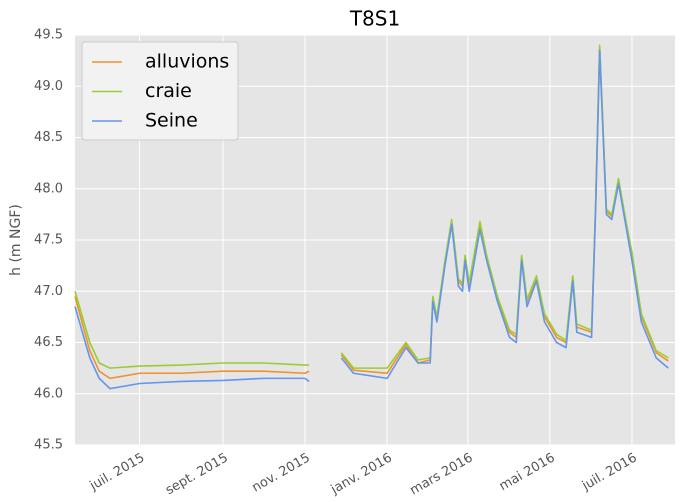 This screenshot has height=502, width=697. I want to click on y-tick-label: 47.0, so click(48, 291).